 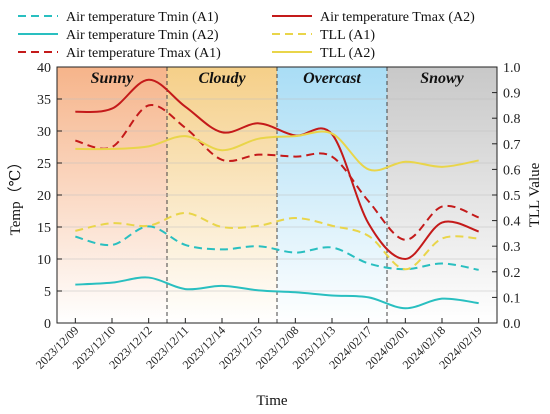 What do you see at coordinates (512, 247) in the screenshot?
I see `y-tick-label-right: 0.3` at bounding box center [512, 247].